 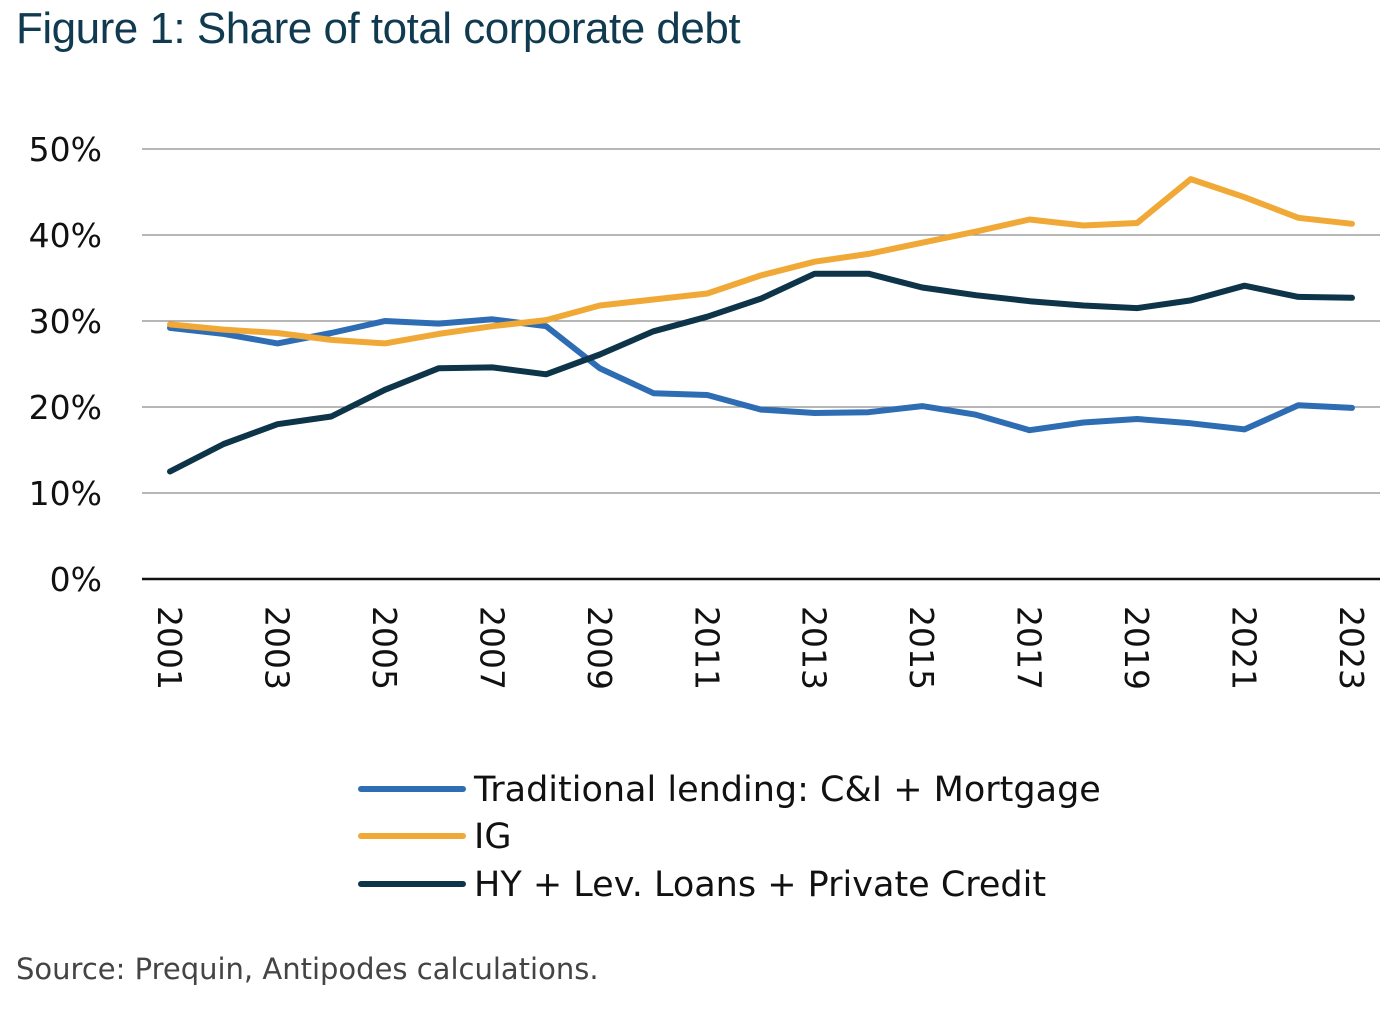 I want to click on y-tick-label: 20%, so click(x=65, y=407).